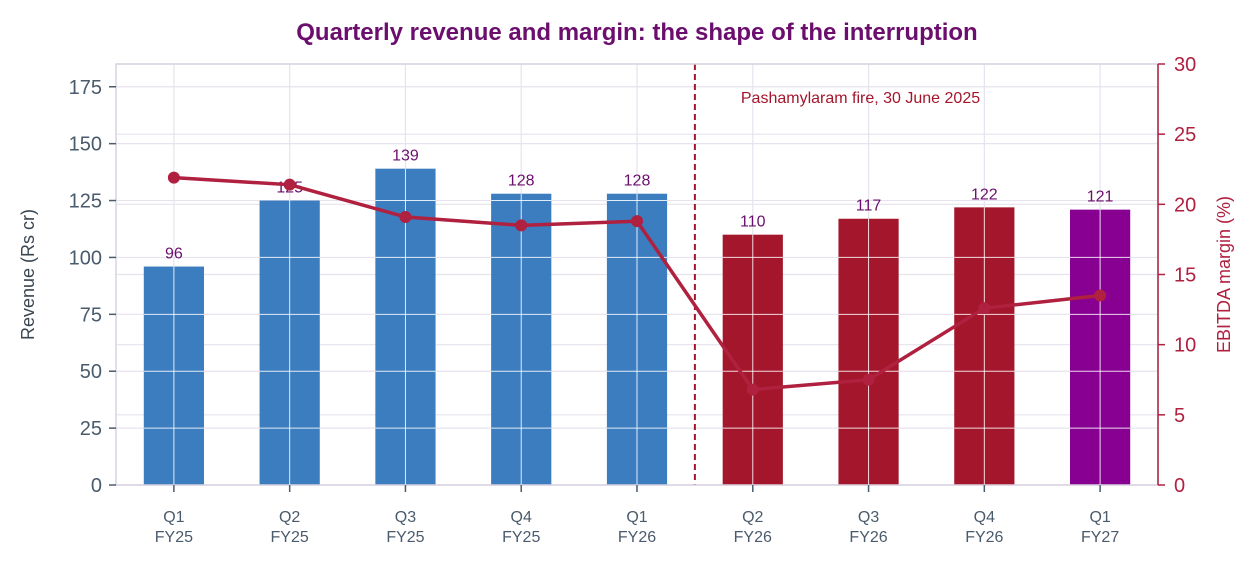 The width and height of the screenshot is (1258, 567). Describe the element at coordinates (85, 145) in the screenshot. I see `left-tick-label: 150` at that location.